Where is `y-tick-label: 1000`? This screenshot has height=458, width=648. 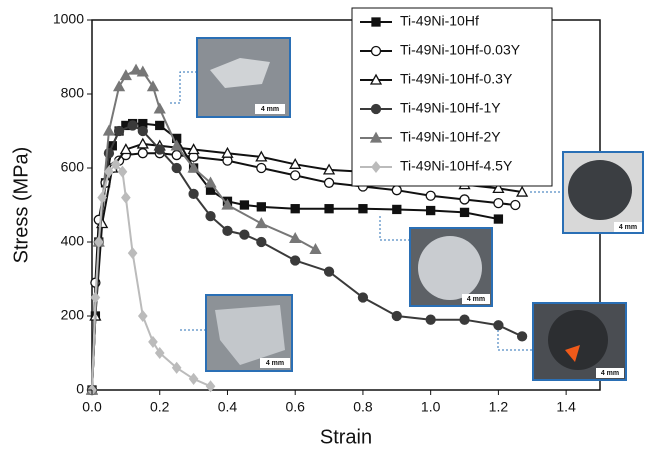 y-tick-label: 1000 is located at coordinates (68, 19).